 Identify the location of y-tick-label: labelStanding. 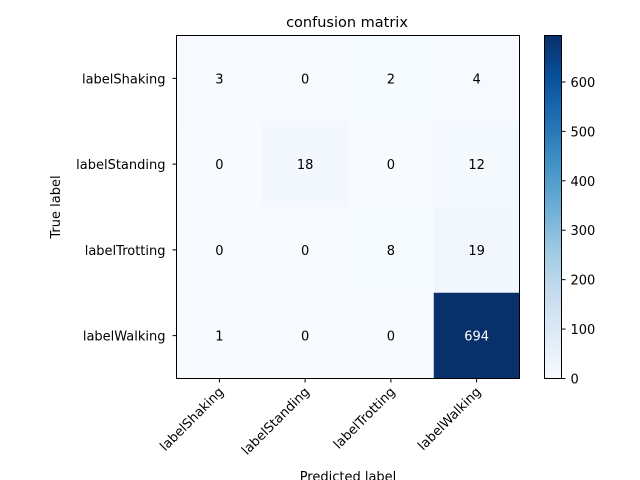
(120, 165).